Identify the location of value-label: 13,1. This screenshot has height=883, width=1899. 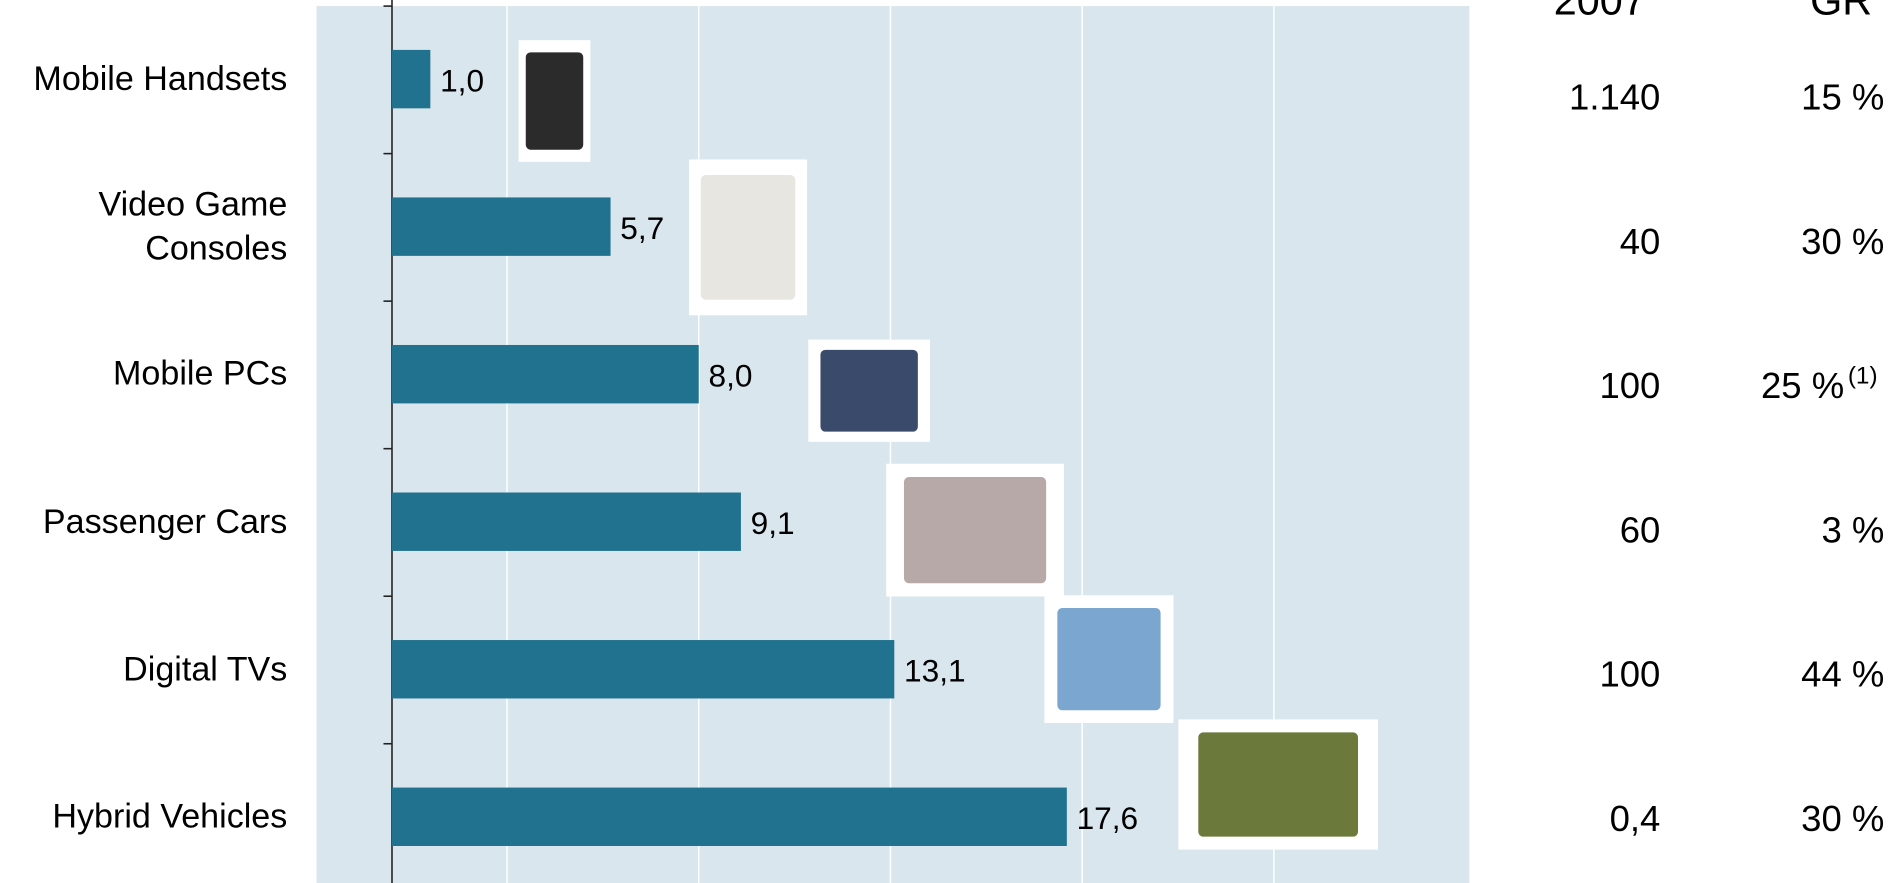
(935, 670).